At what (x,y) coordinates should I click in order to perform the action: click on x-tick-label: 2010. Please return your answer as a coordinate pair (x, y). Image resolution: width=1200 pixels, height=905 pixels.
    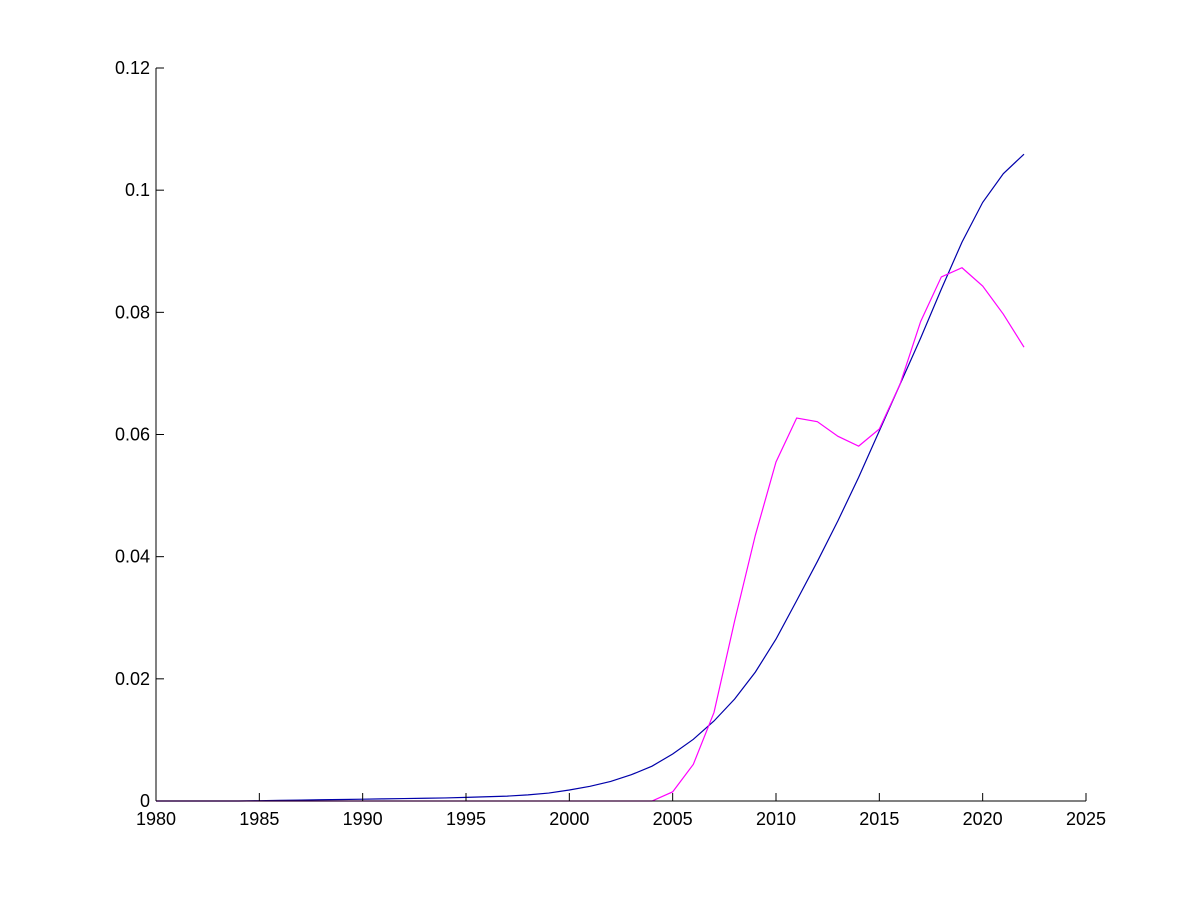
    Looking at the image, I should click on (776, 819).